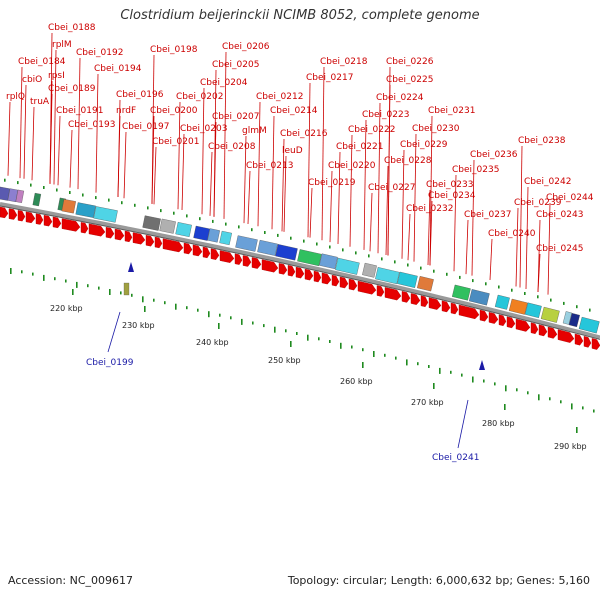 This screenshot has width=600, height=600. Describe the element at coordinates (294, 111) in the screenshot. I see `gene-label: Cbei_0214` at that location.